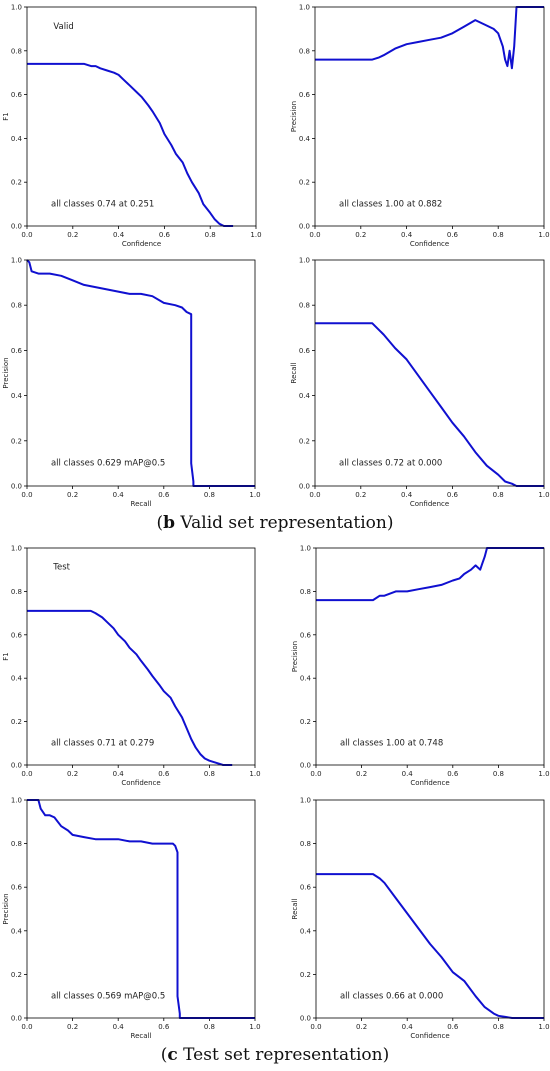 The width and height of the screenshot is (550, 1071). Describe the element at coordinates (305, 722) in the screenshot. I see `test-precision-confidence-ytick-label: 0.2` at that location.